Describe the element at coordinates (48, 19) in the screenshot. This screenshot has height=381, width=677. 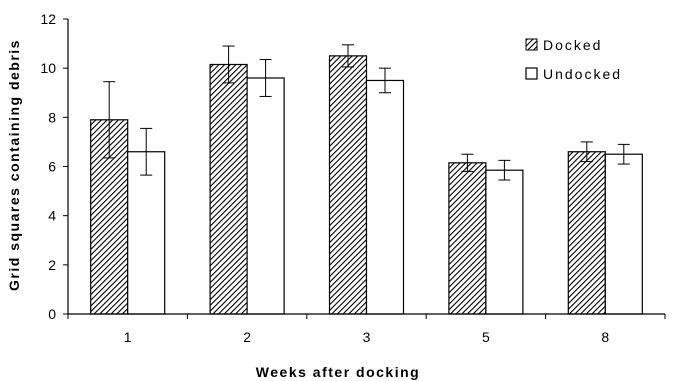
I see `y-tick-label-12: 12` at that location.